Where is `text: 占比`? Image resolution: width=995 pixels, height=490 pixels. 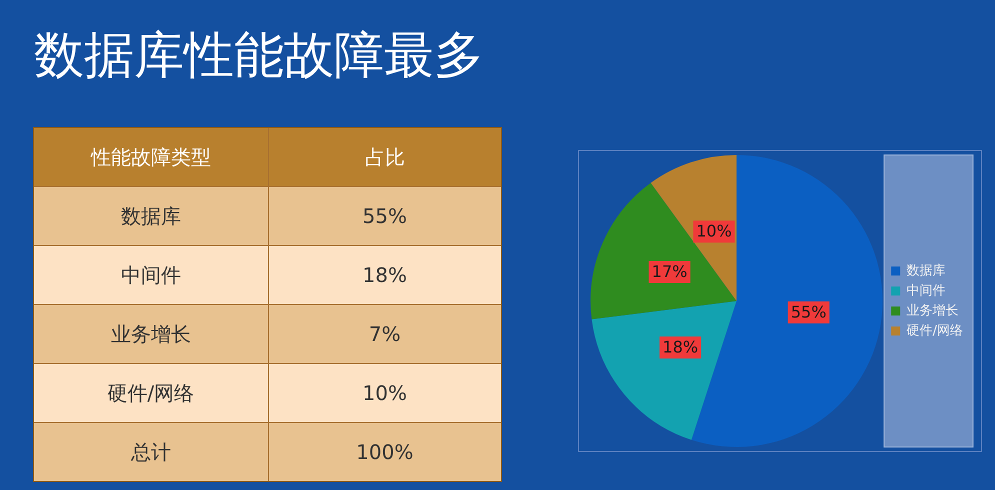 text: 占比 is located at coordinates (384, 157).